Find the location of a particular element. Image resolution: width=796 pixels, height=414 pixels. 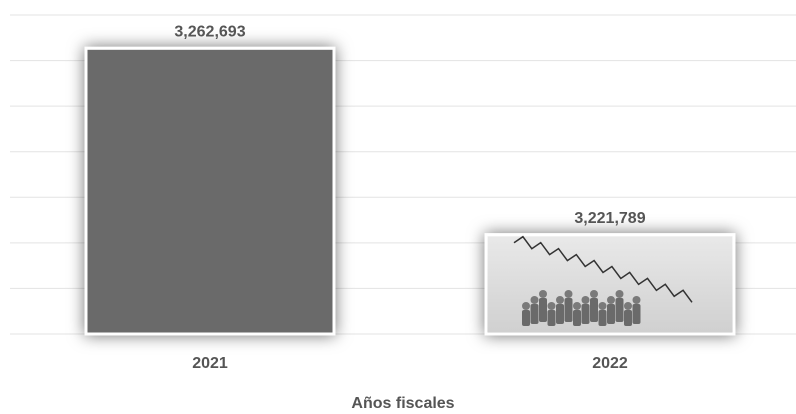

data-label: 3,221,789 is located at coordinates (609, 218).